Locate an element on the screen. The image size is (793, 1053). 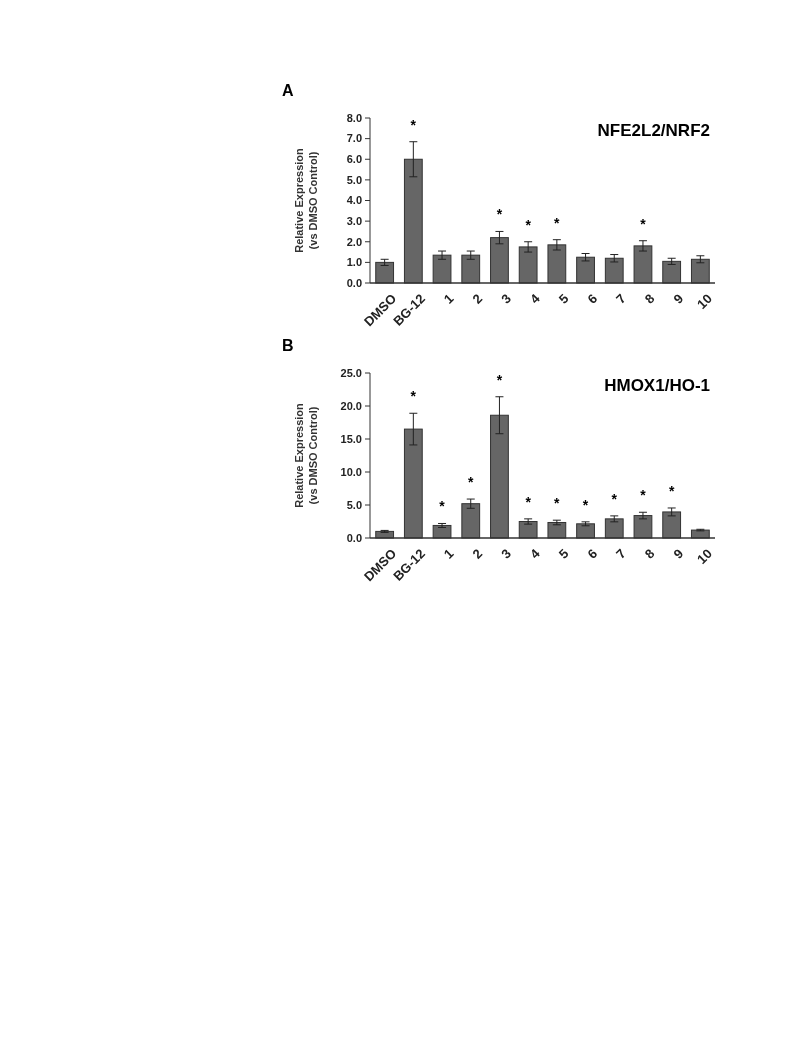
y-tick-label: 7.0 is located at coordinates (354, 138).